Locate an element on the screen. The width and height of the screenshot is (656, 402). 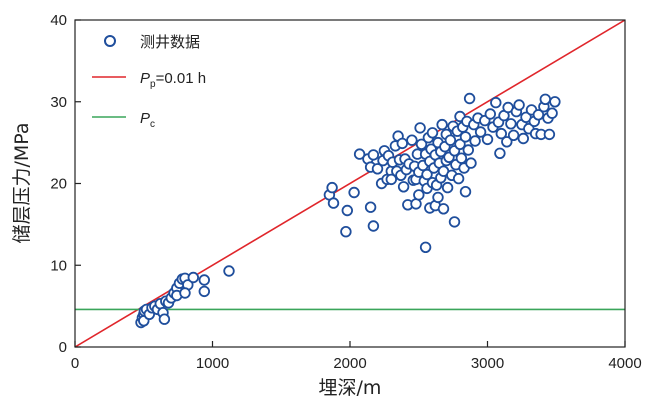
legend: 测井数据 Pp=0.01 h Pc is located at coordinates (149, 81).